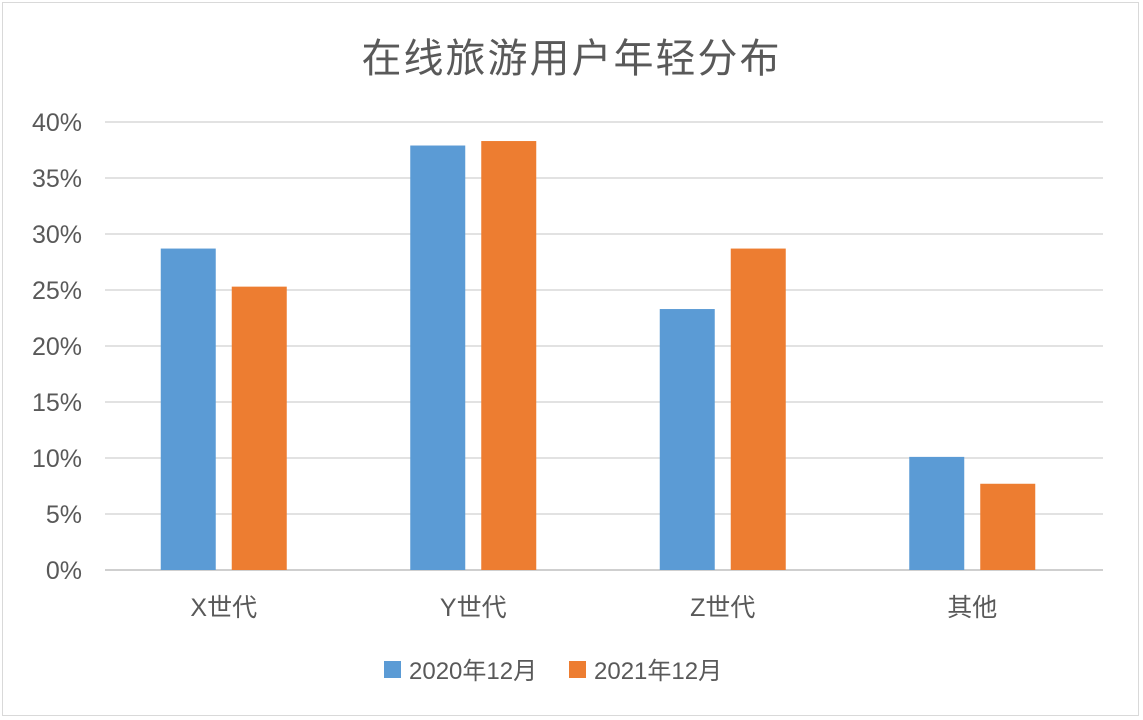 The height and width of the screenshot is (720, 1143). I want to click on y-tick-label: 25%, so click(57, 291).